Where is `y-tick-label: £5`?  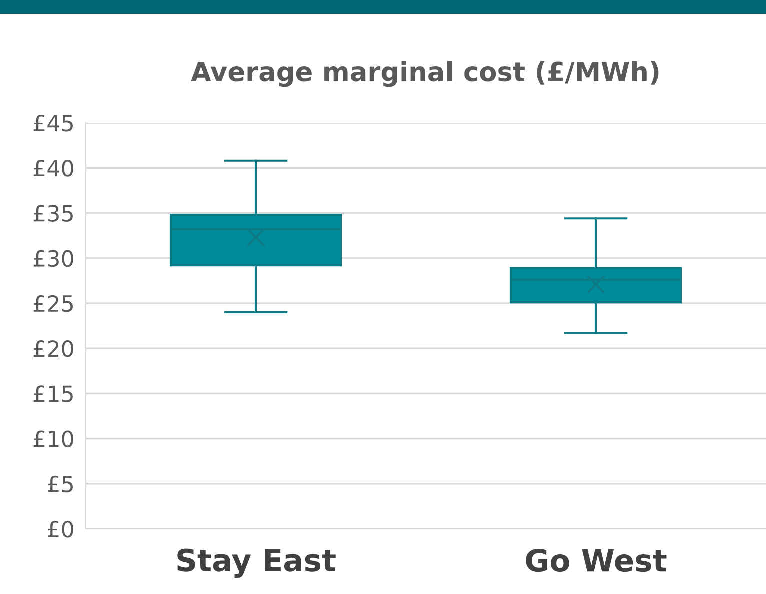
y-tick-label: £5 is located at coordinates (60, 484).